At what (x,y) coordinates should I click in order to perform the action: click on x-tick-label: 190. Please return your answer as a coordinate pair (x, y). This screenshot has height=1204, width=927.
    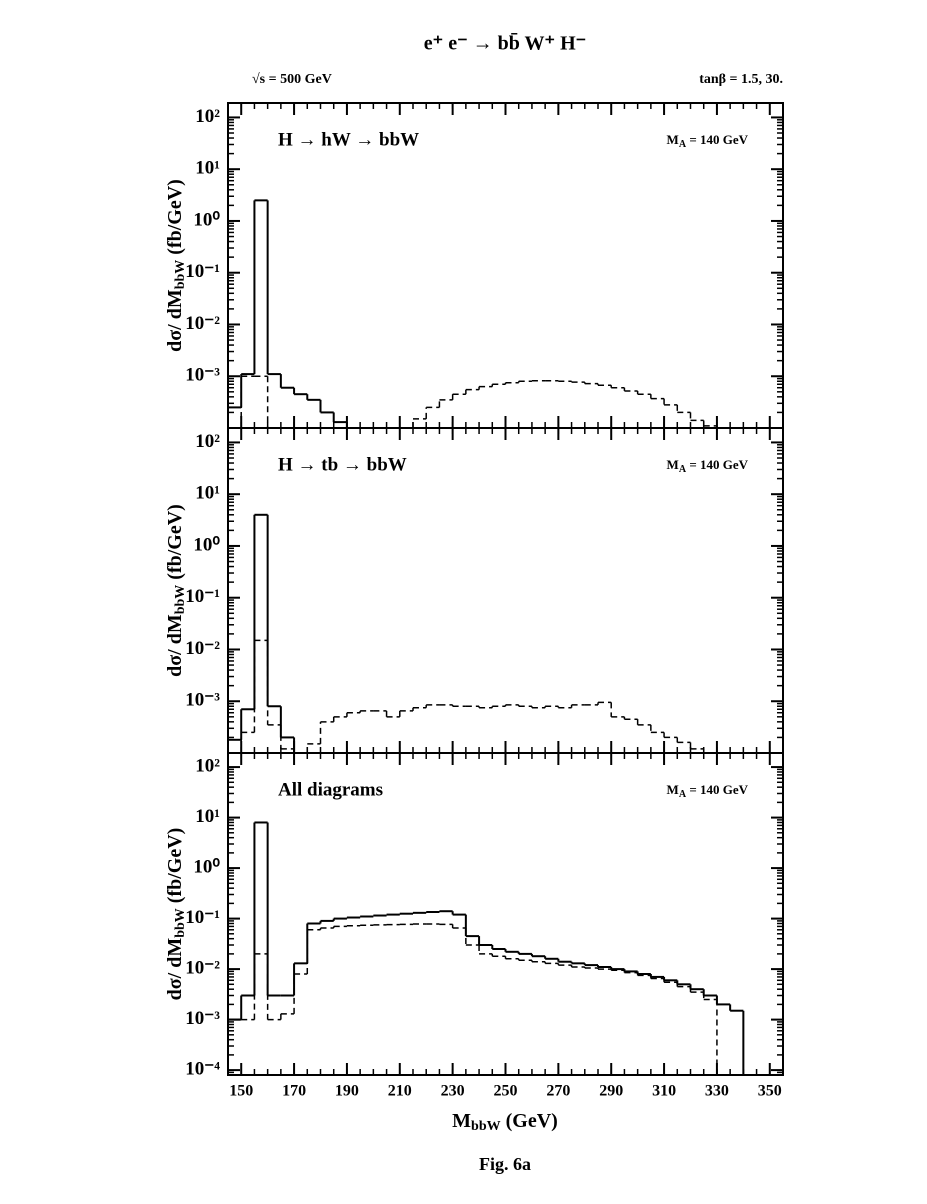
    Looking at the image, I should click on (347, 1091).